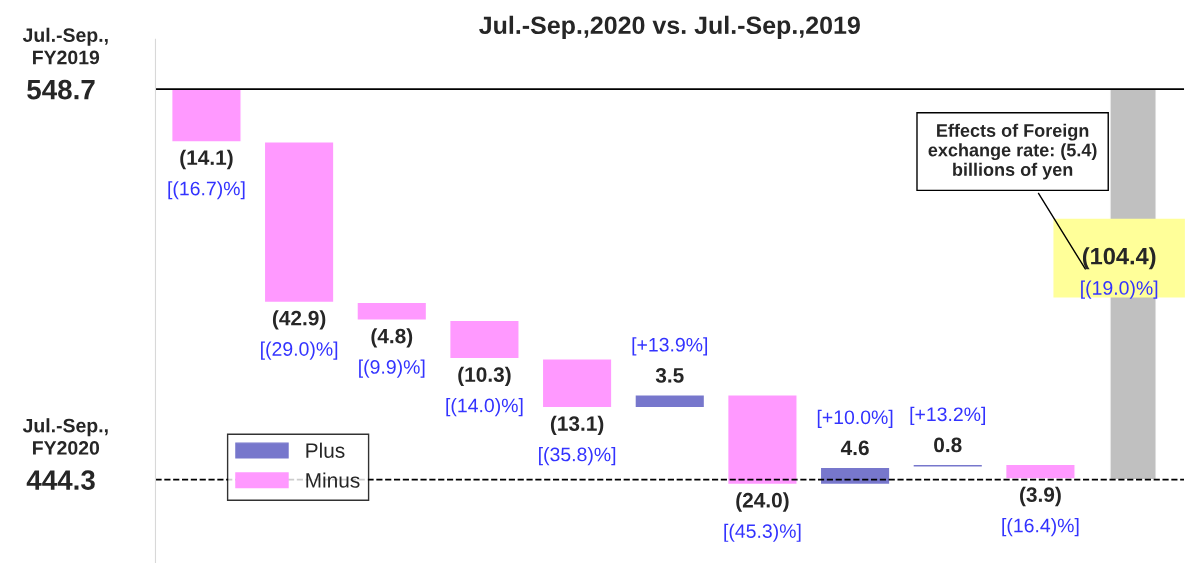 This screenshot has width=1196, height=563. I want to click on y-tick-label: 548.7, so click(61, 89).